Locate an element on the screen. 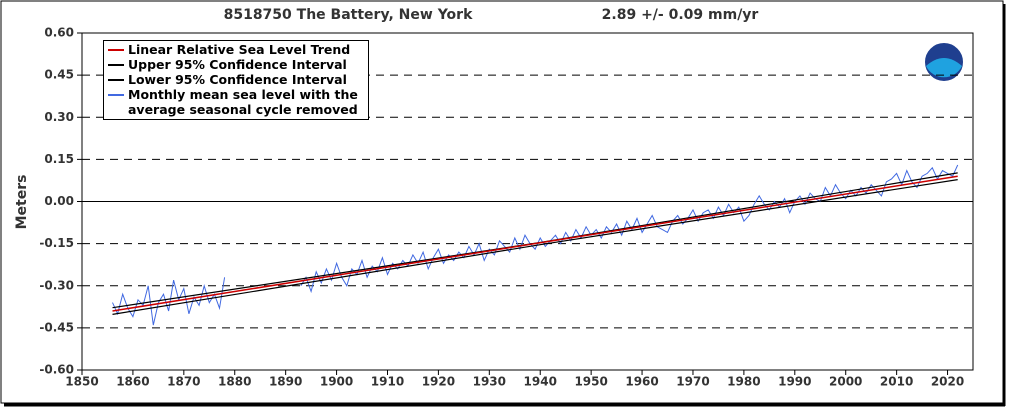 Image resolution: width=1012 pixels, height=412 pixels. chart-subtitle: 2.89 +/- 0.09 mm/yr is located at coordinates (680, 15).